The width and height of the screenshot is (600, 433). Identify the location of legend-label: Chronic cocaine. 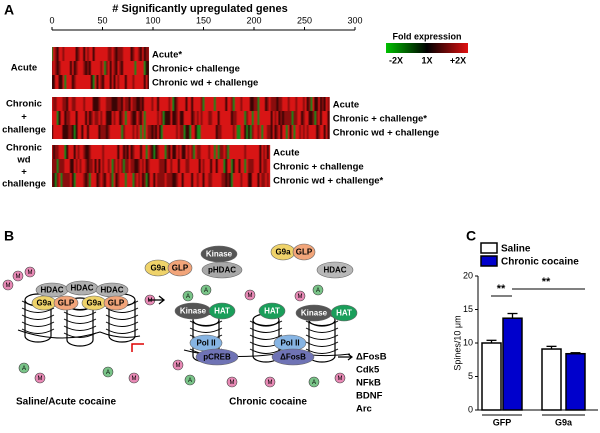
(540, 262).